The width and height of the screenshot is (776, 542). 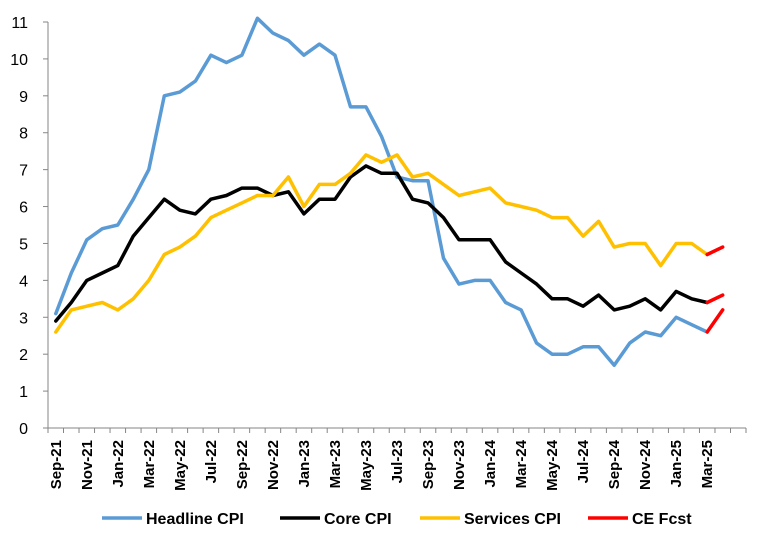 What do you see at coordinates (23, 429) in the screenshot?
I see `y-tick-label: 0` at bounding box center [23, 429].